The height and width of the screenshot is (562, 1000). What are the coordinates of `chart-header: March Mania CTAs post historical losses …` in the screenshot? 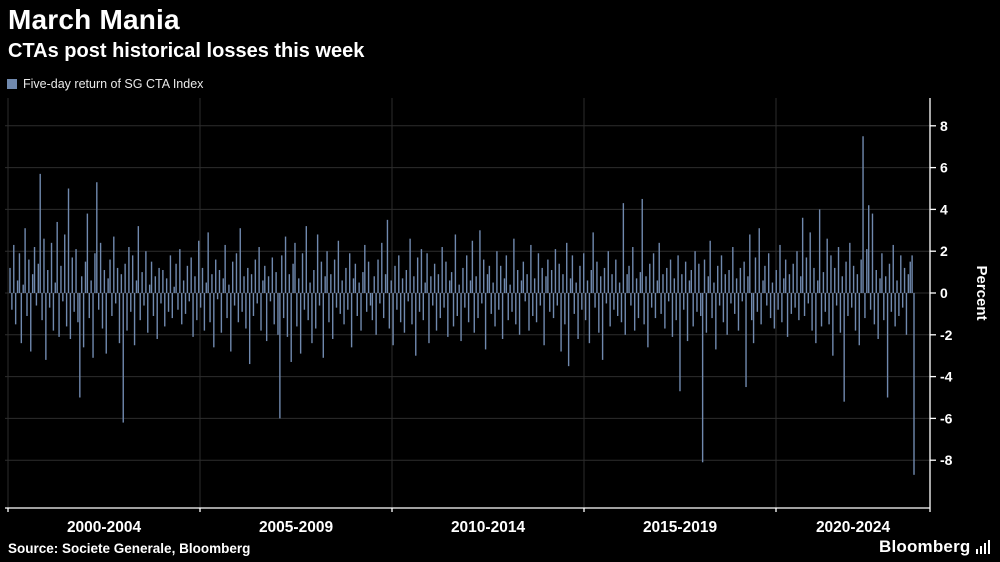 It's located at (186, 33).